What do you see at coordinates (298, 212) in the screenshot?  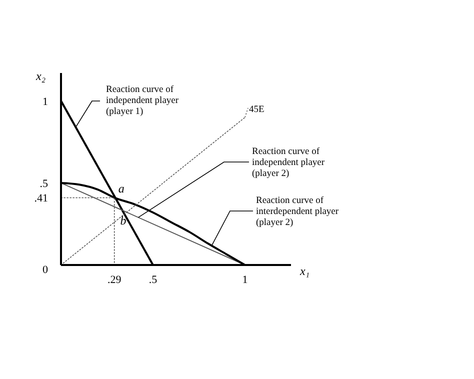 I see `annotation: Reaction curve of interdependent player (player 2)` at bounding box center [298, 212].